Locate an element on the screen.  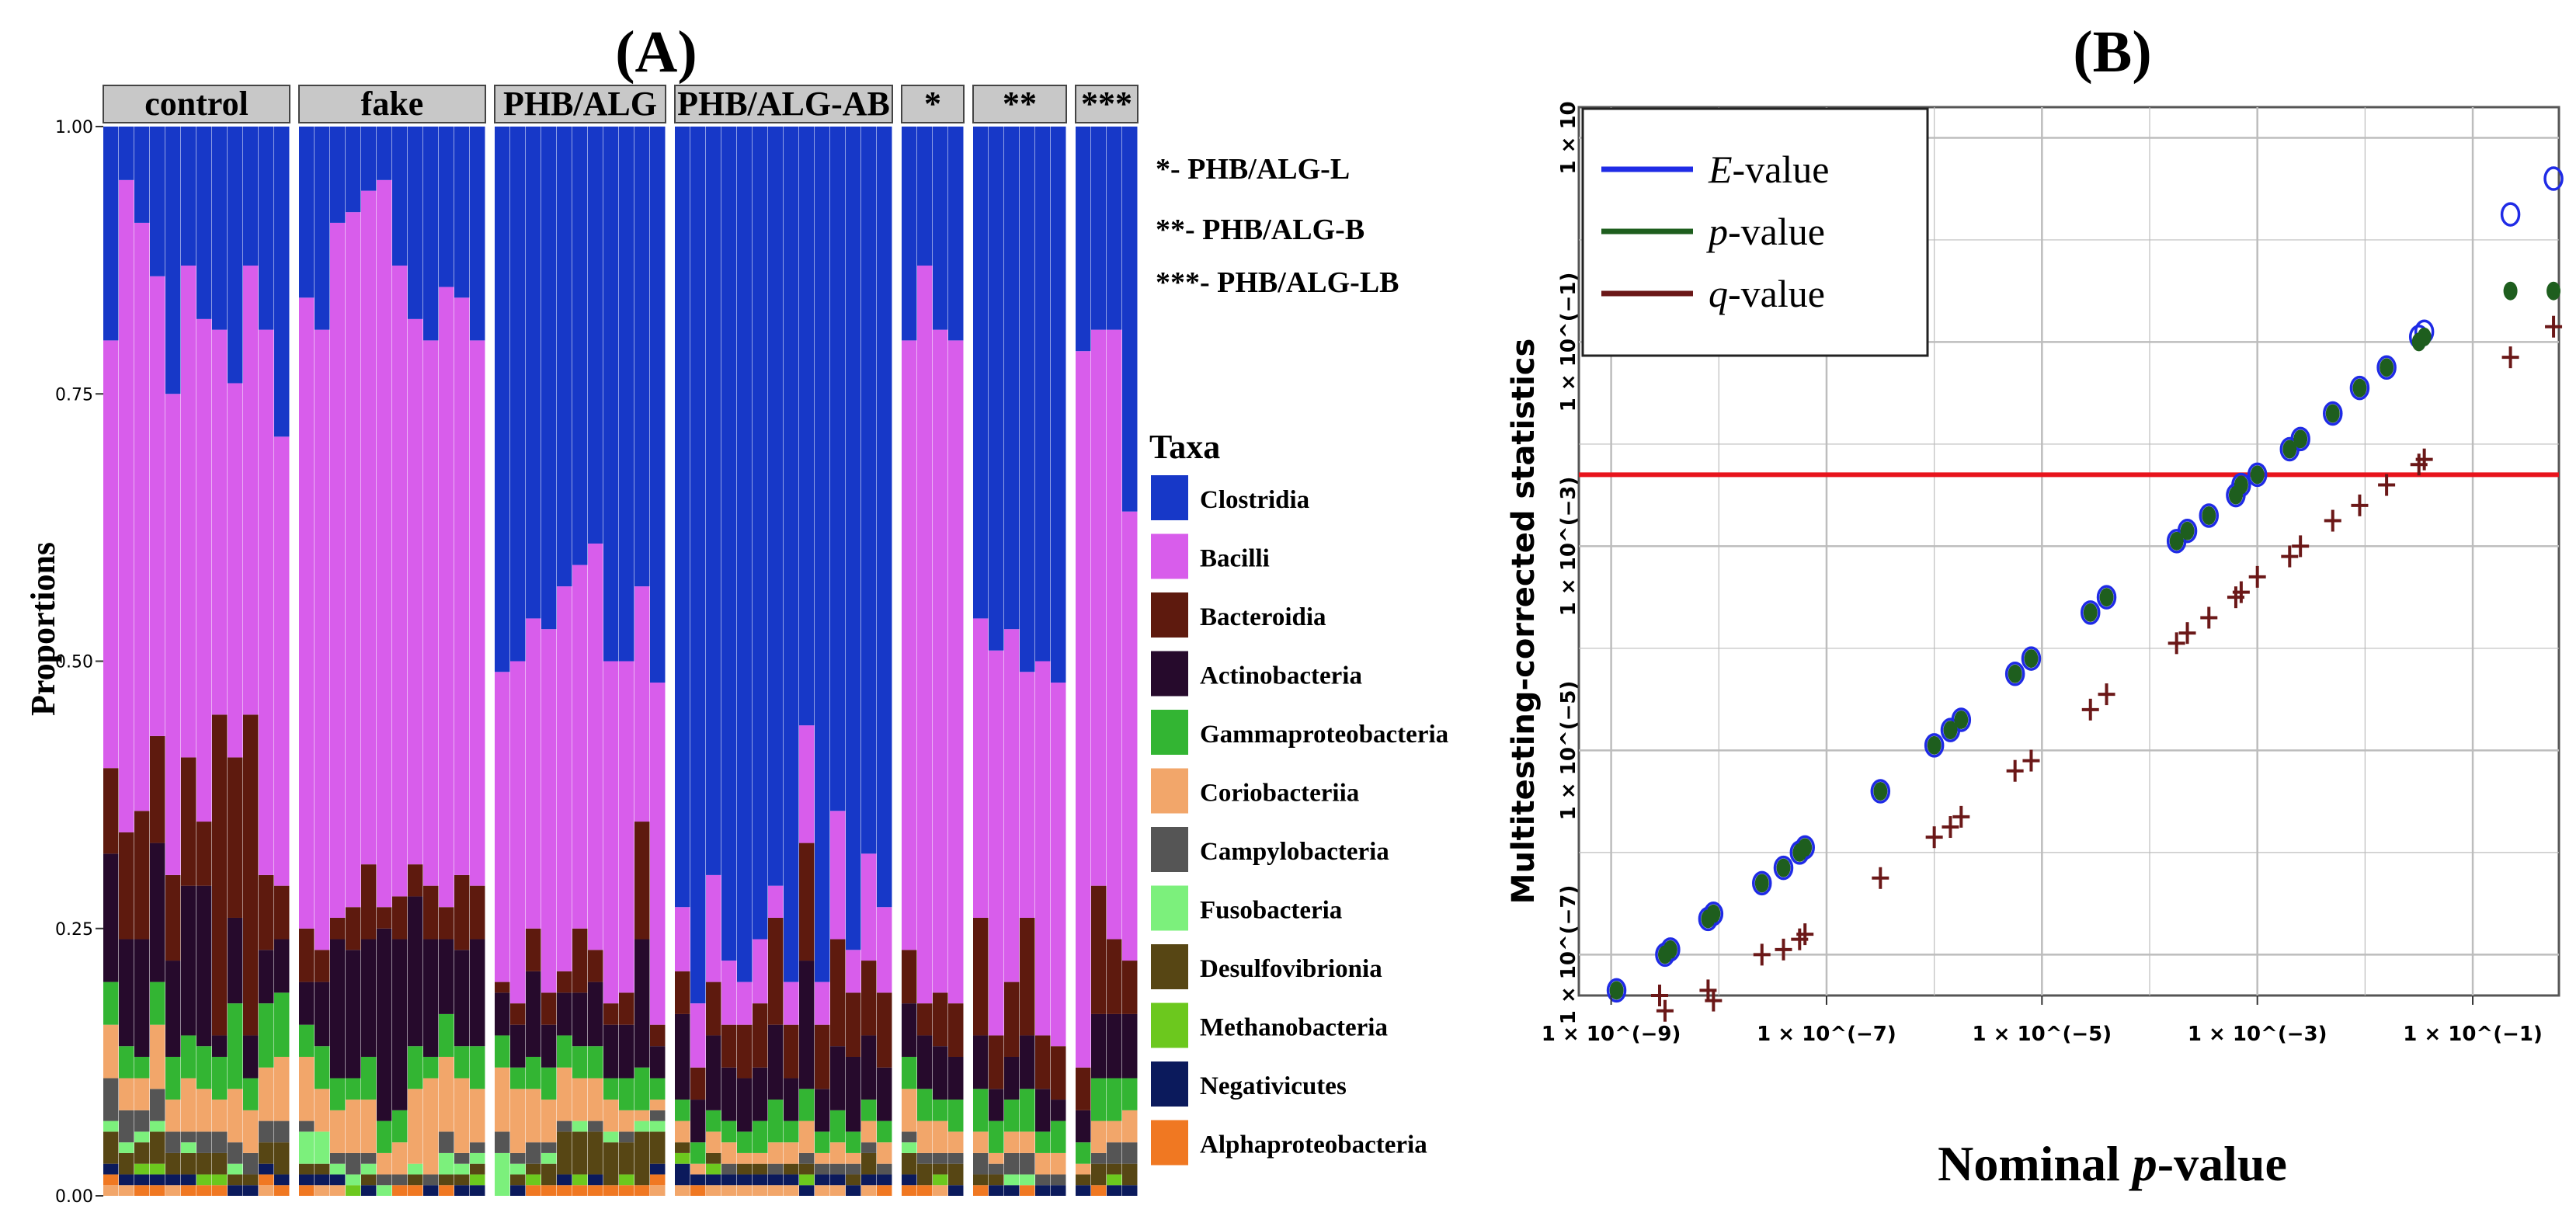
facet-label: *** is located at coordinates (1106, 104).